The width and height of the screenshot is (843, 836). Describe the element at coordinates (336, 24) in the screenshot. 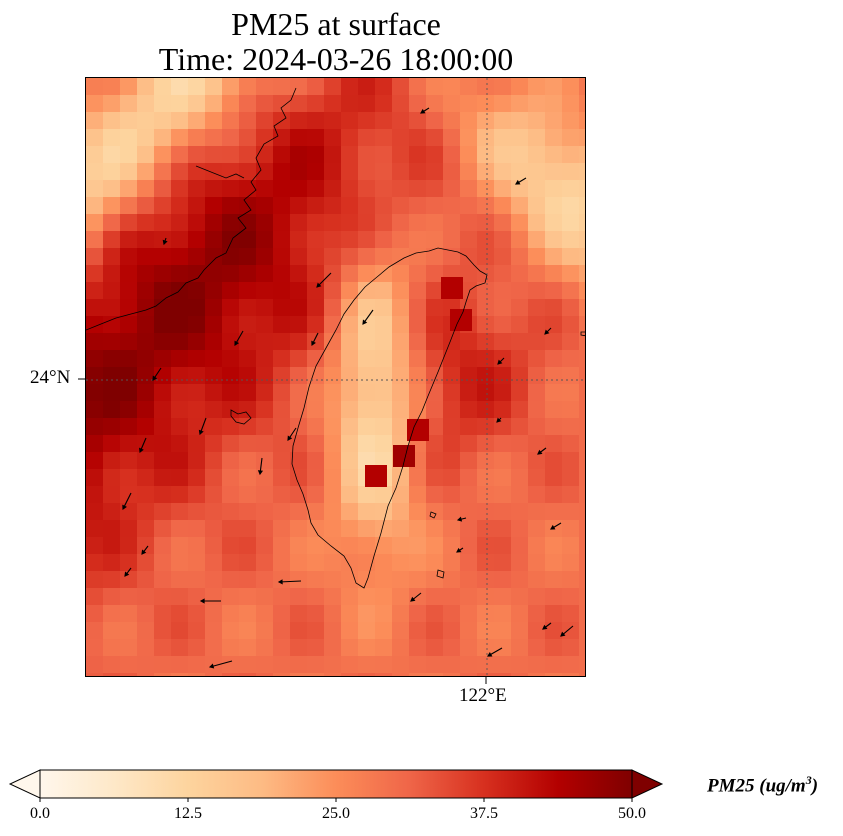

I see `map-title-variable: PM25 at surface` at that location.